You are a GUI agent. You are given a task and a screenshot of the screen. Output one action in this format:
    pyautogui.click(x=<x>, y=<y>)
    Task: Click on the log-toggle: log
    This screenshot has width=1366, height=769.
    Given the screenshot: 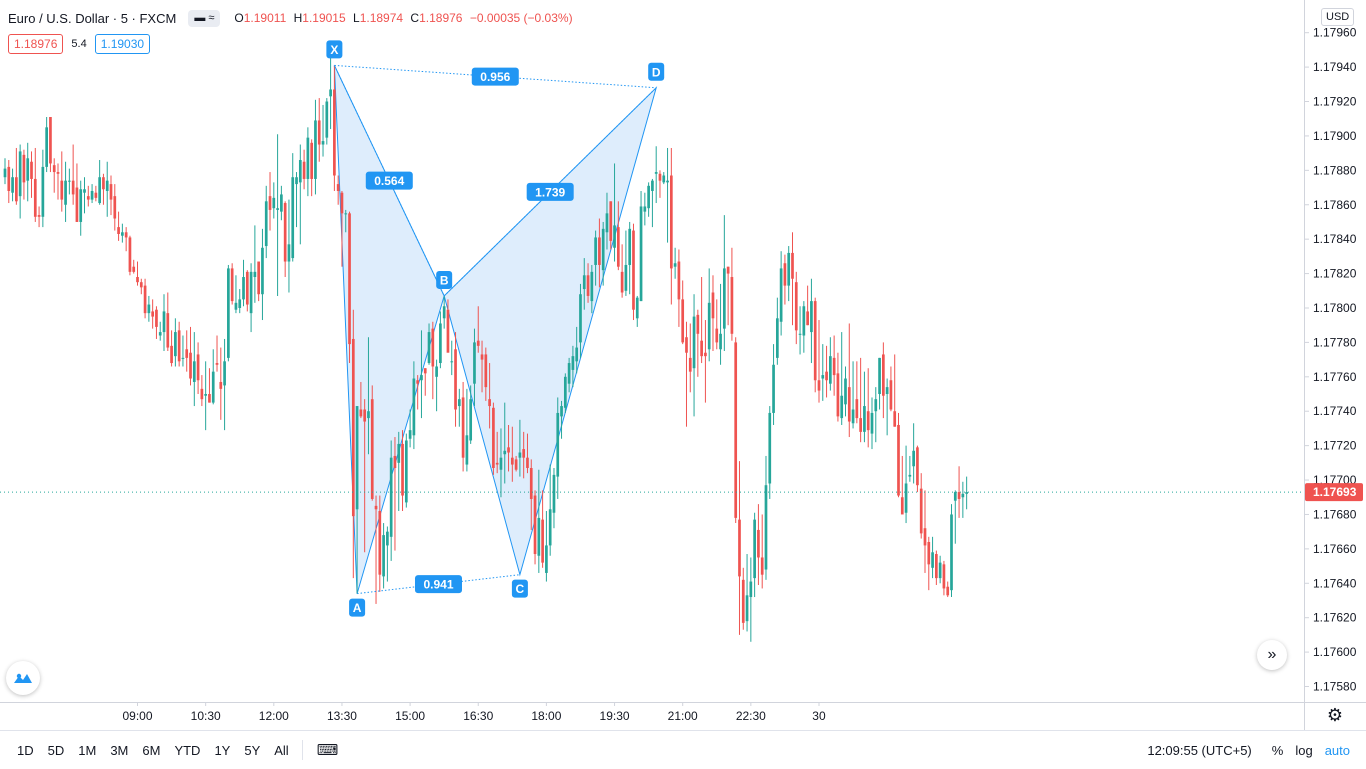 What is the action you would take?
    pyautogui.click(x=1304, y=750)
    